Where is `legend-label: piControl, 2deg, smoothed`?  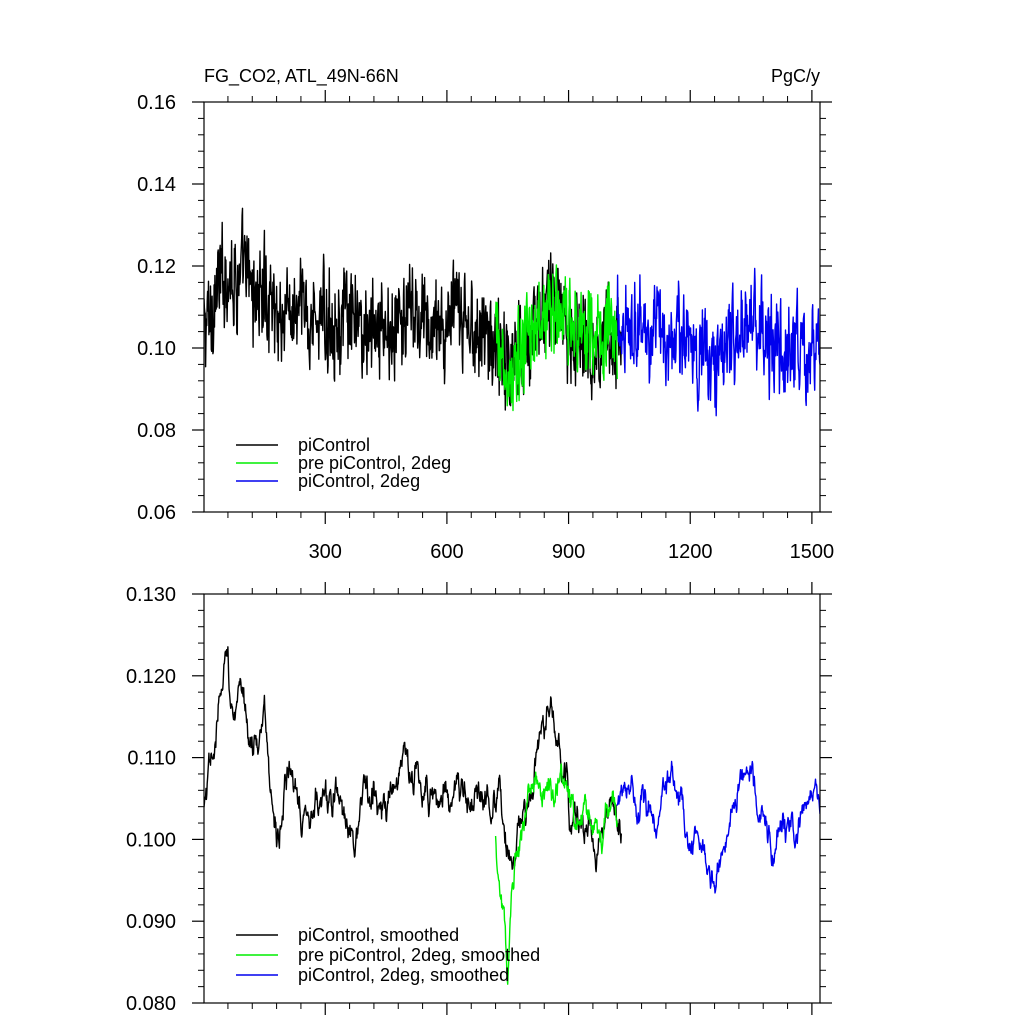 legend-label: piControl, 2deg, smoothed is located at coordinates (403, 975).